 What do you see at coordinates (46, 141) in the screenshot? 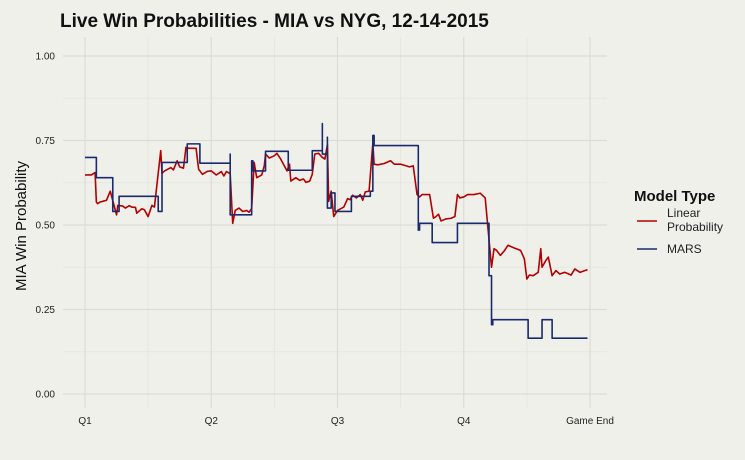
I see `y-tick-label: 0.75` at bounding box center [46, 141].